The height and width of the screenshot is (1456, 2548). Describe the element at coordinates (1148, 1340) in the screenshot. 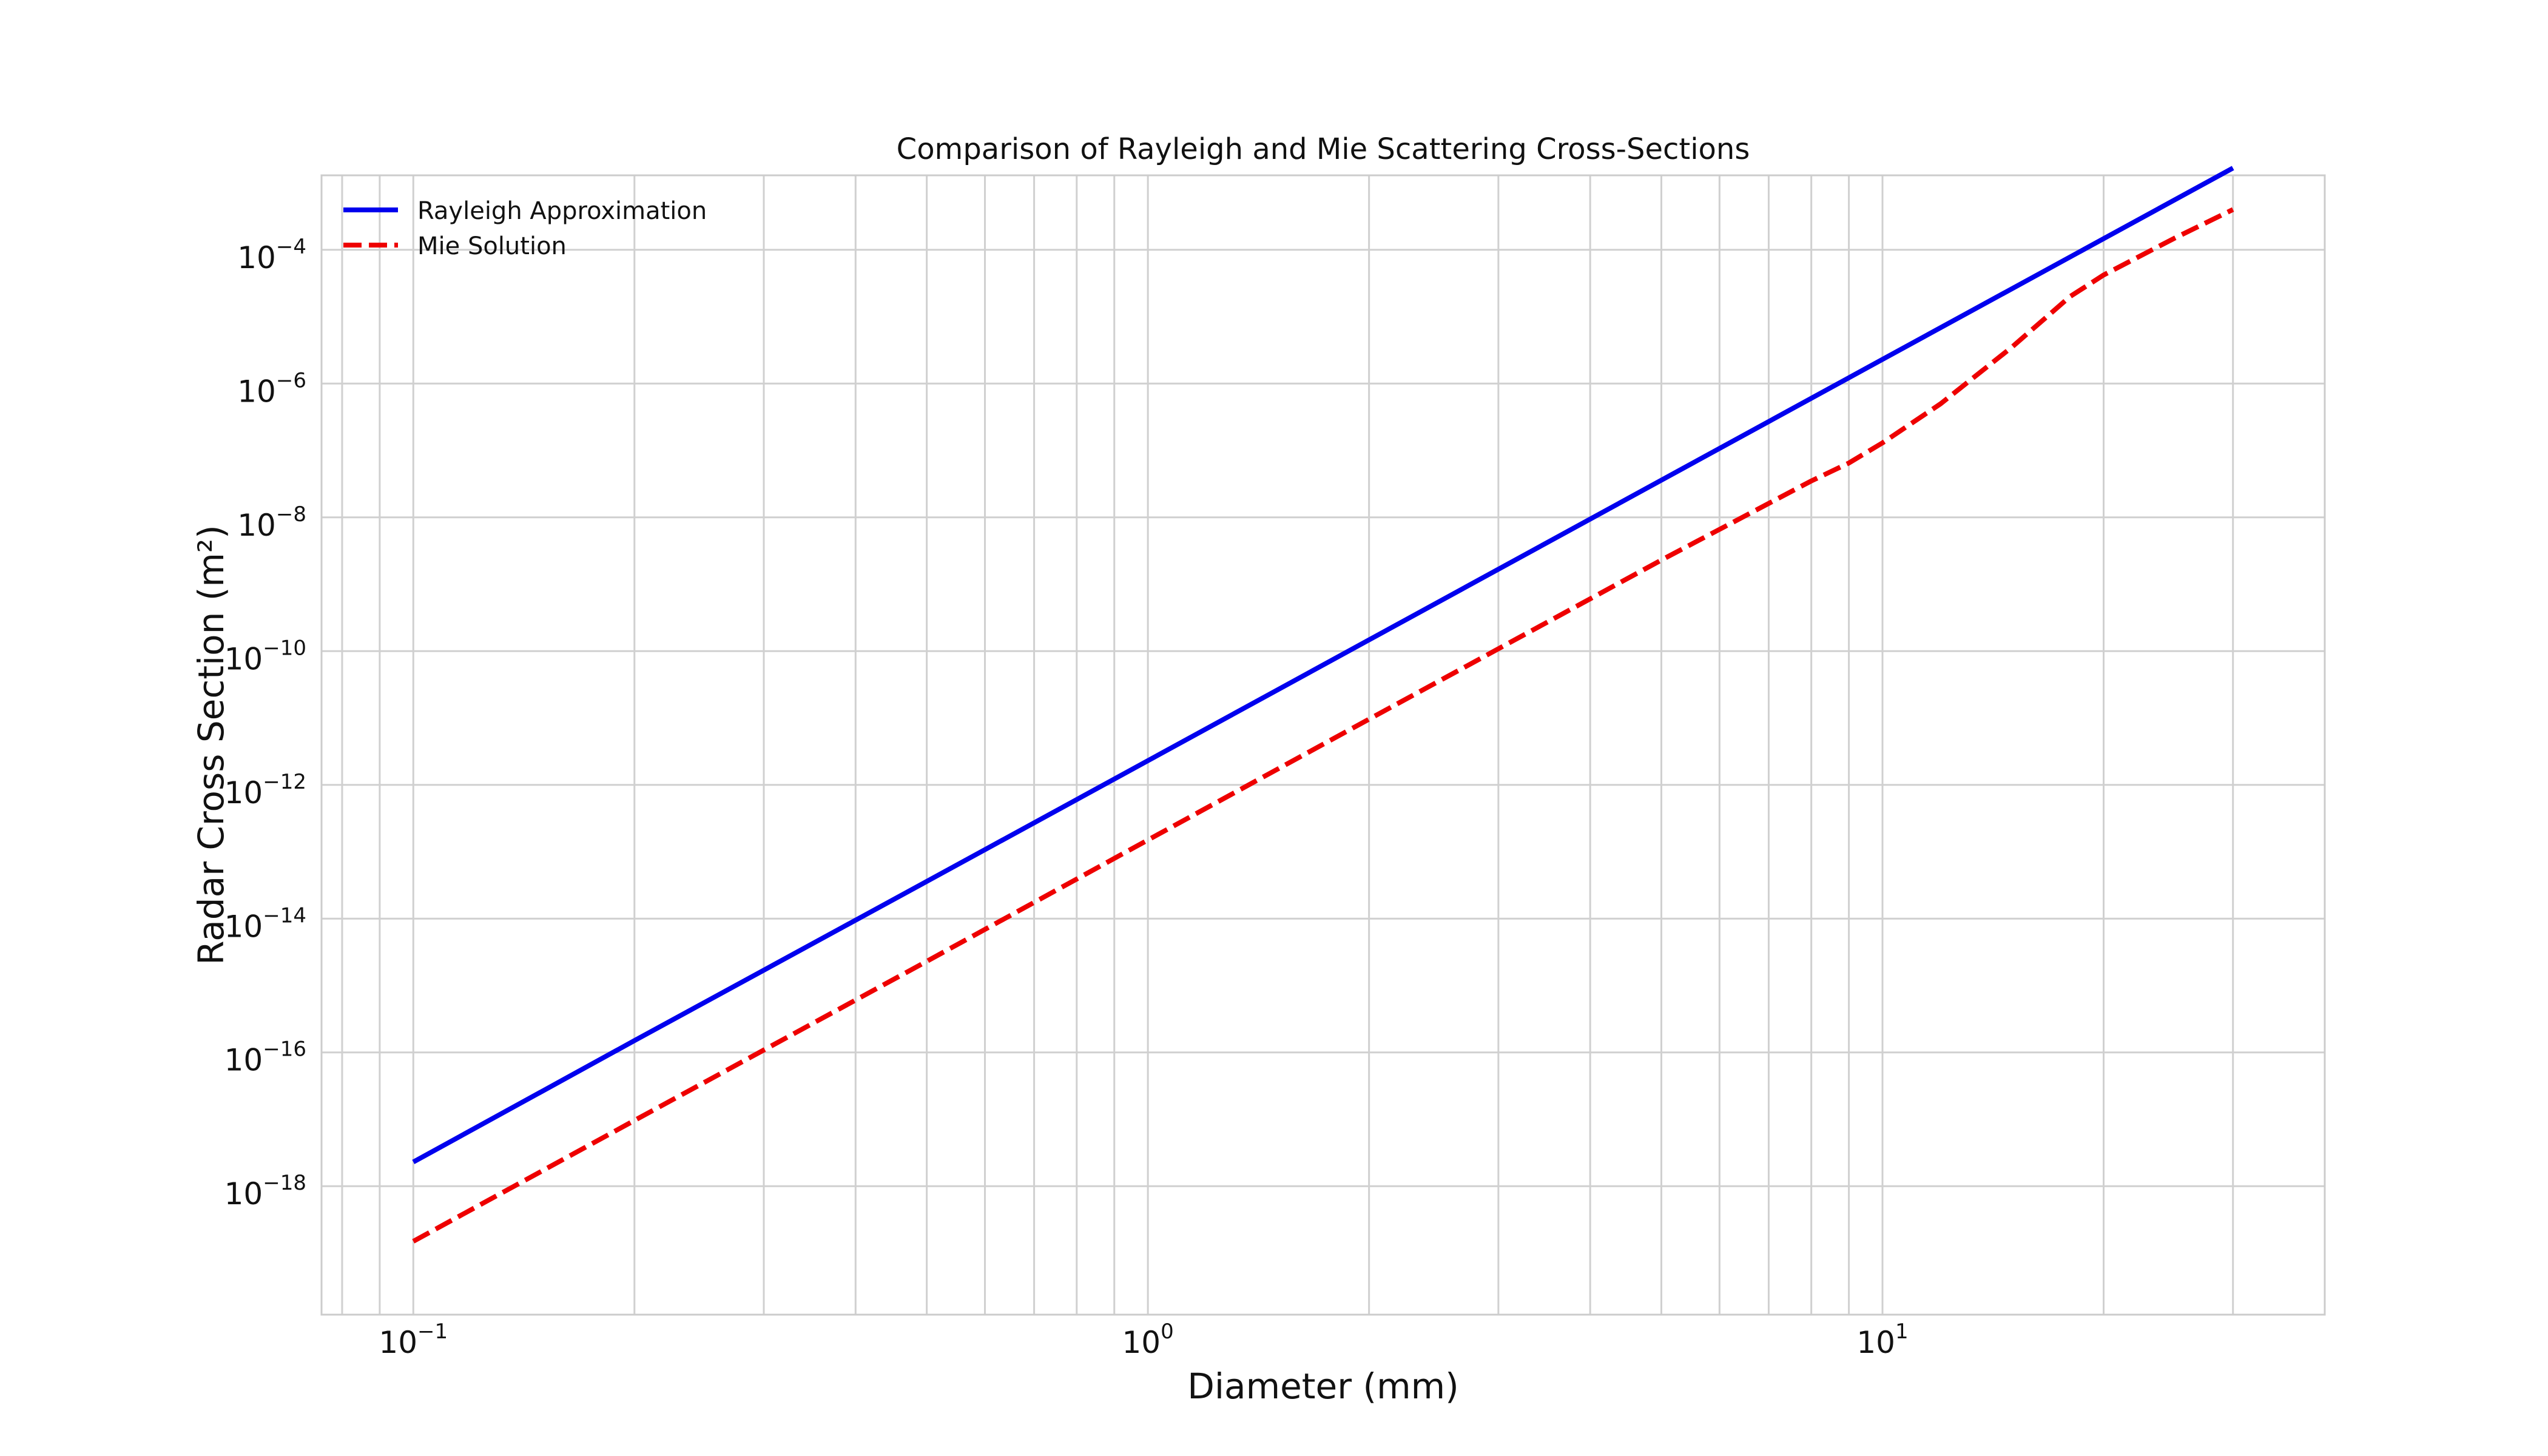

I see `x-tick-label: 10⁰` at that location.